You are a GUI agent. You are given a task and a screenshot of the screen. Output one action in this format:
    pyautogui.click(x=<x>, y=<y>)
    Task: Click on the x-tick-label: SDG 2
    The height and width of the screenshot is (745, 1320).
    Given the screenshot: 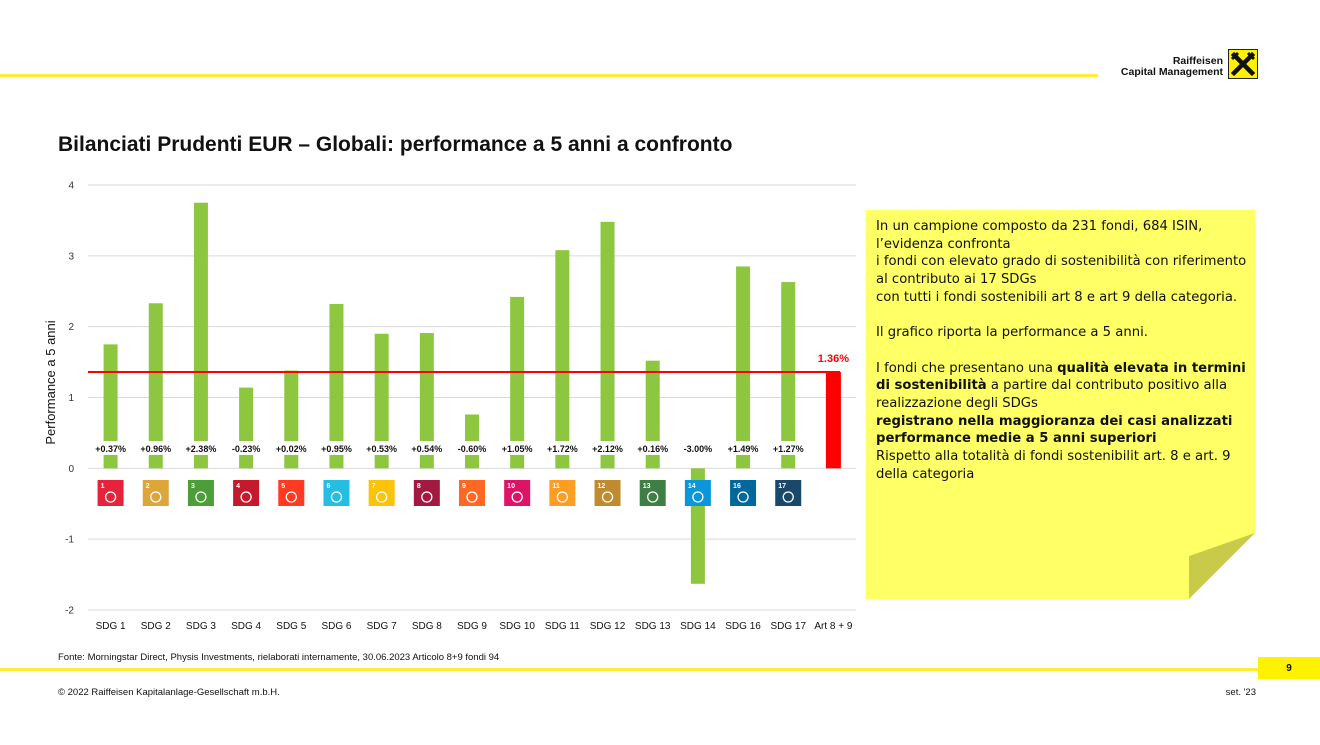 What is the action you would take?
    pyautogui.click(x=156, y=626)
    